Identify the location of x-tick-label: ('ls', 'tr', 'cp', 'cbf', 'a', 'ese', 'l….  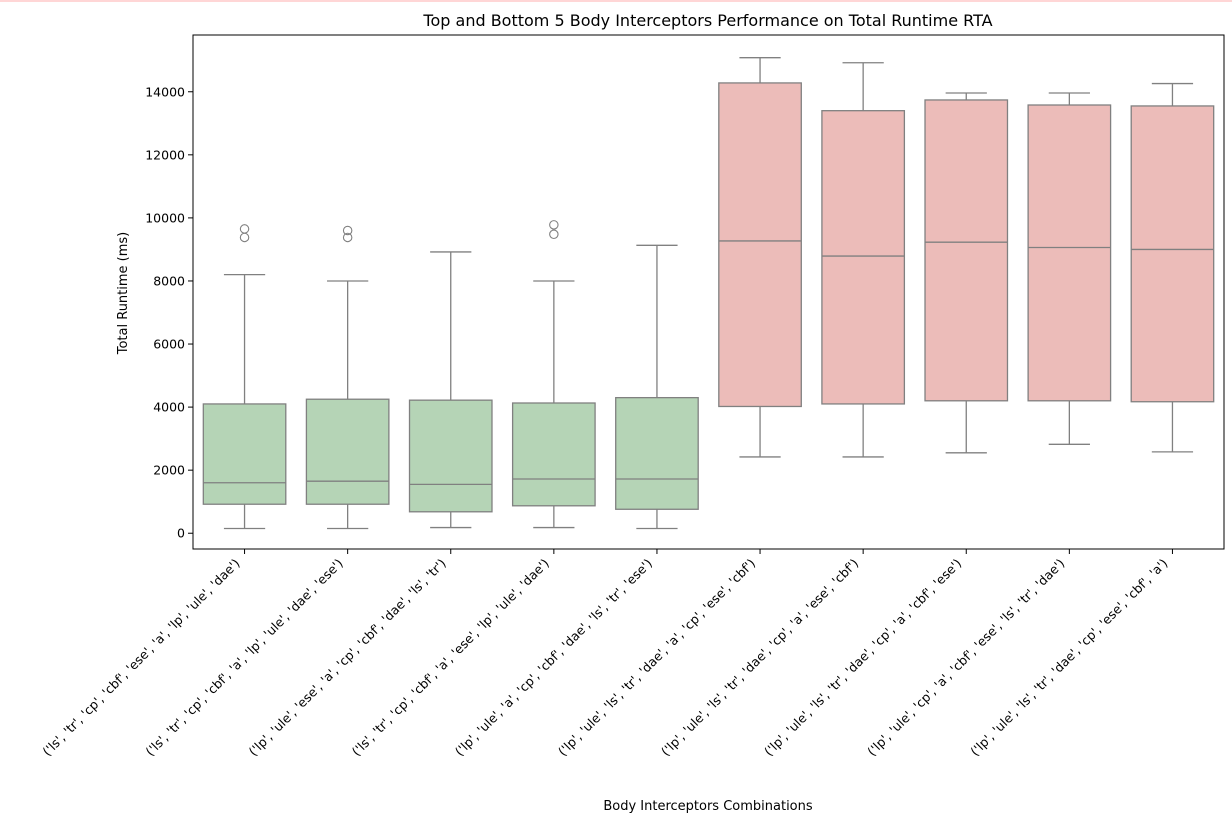
(450, 657).